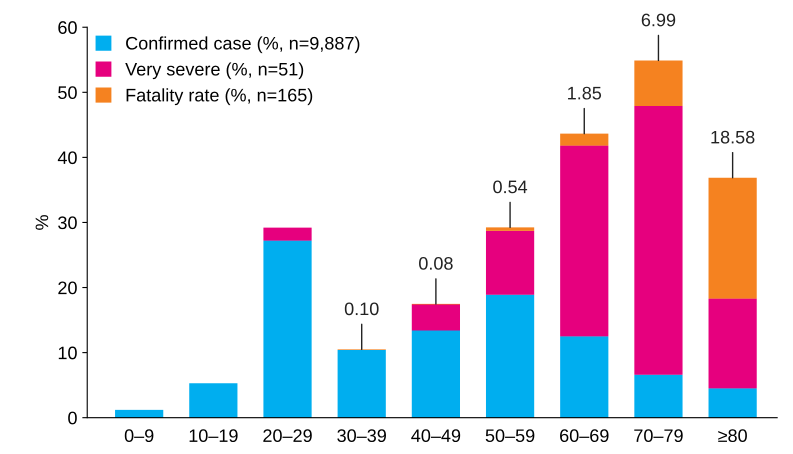 This screenshot has height=454, width=793. Describe the element at coordinates (361, 435) in the screenshot. I see `x-tick-label: 30–39` at that location.